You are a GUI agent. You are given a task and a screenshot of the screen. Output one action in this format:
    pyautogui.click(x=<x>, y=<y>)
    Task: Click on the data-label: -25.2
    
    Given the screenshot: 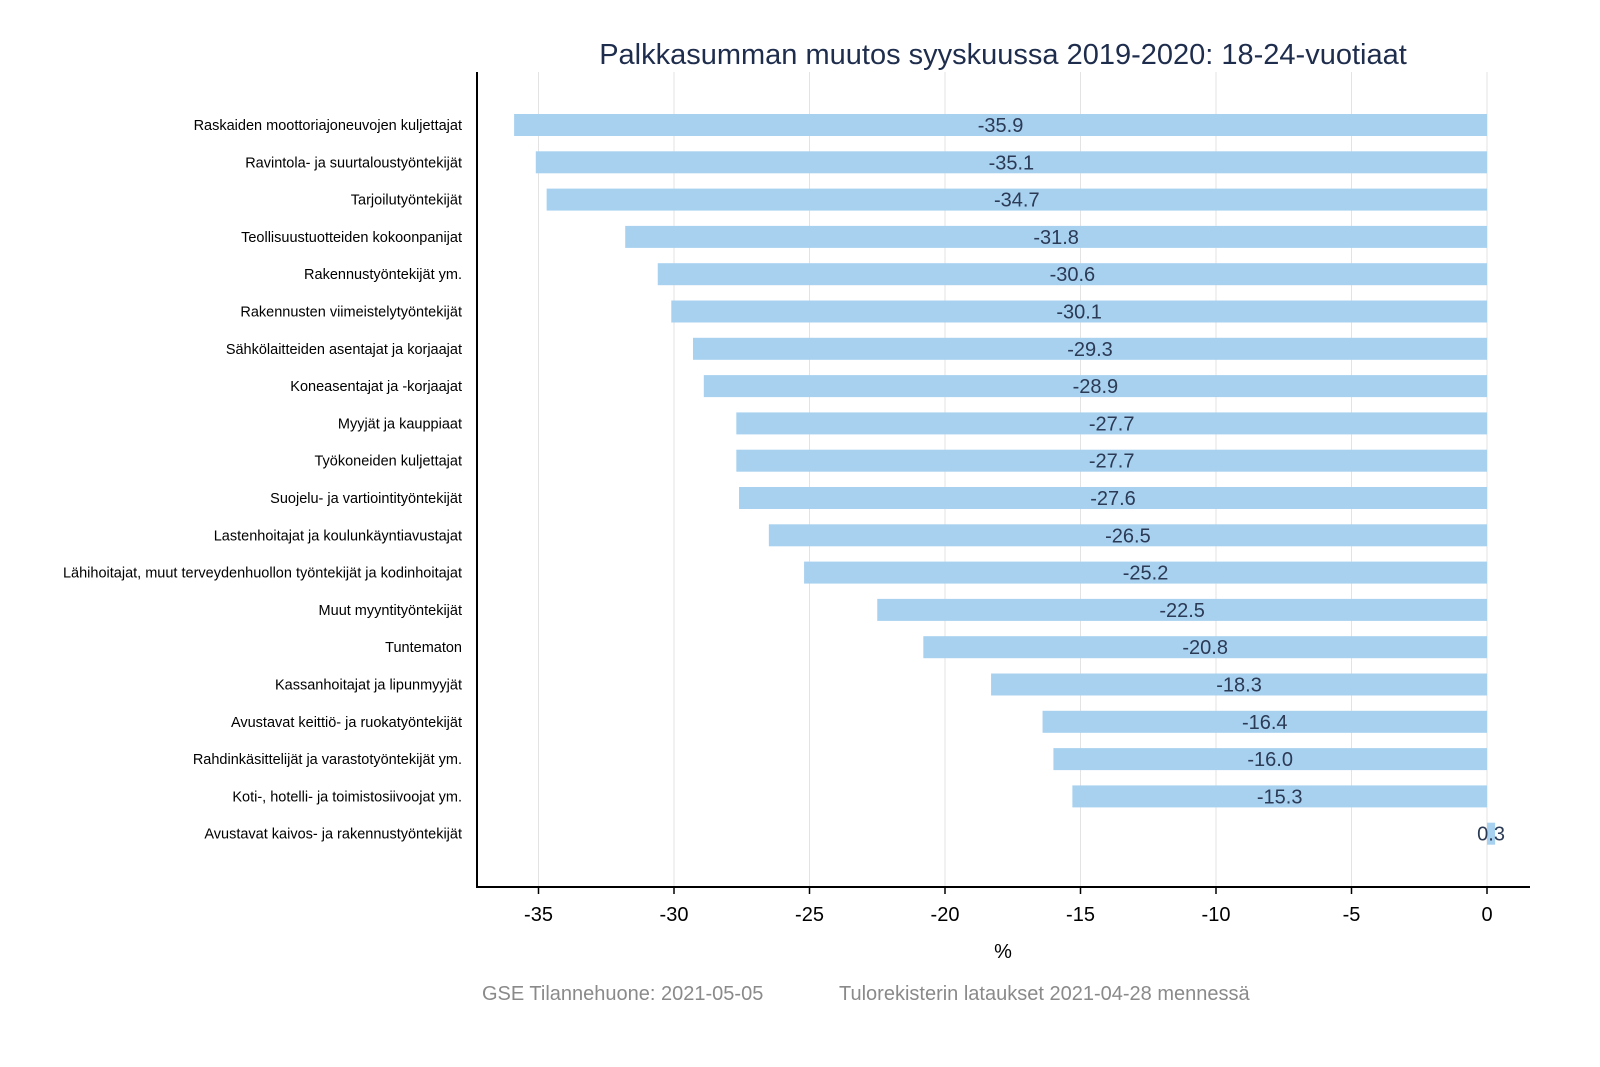 What is the action you would take?
    pyautogui.click(x=1146, y=574)
    